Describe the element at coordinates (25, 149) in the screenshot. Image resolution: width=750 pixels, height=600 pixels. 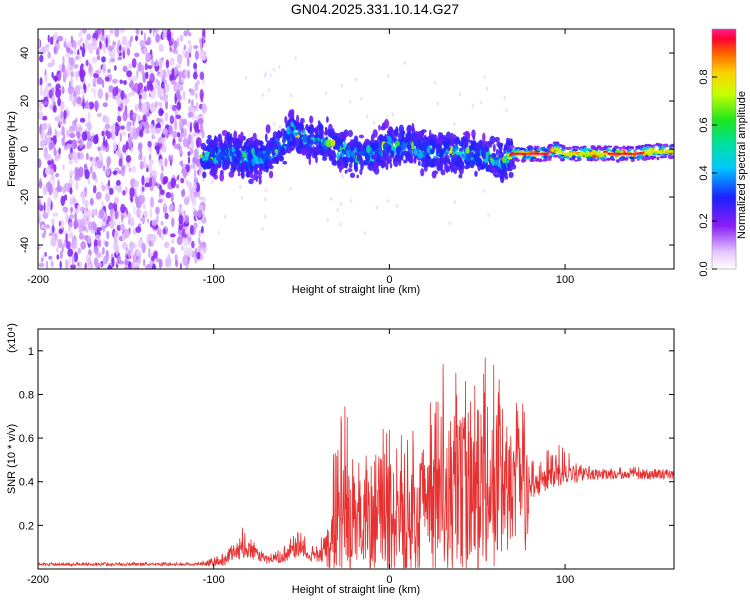
I see `y-tick-label: 0` at that location.